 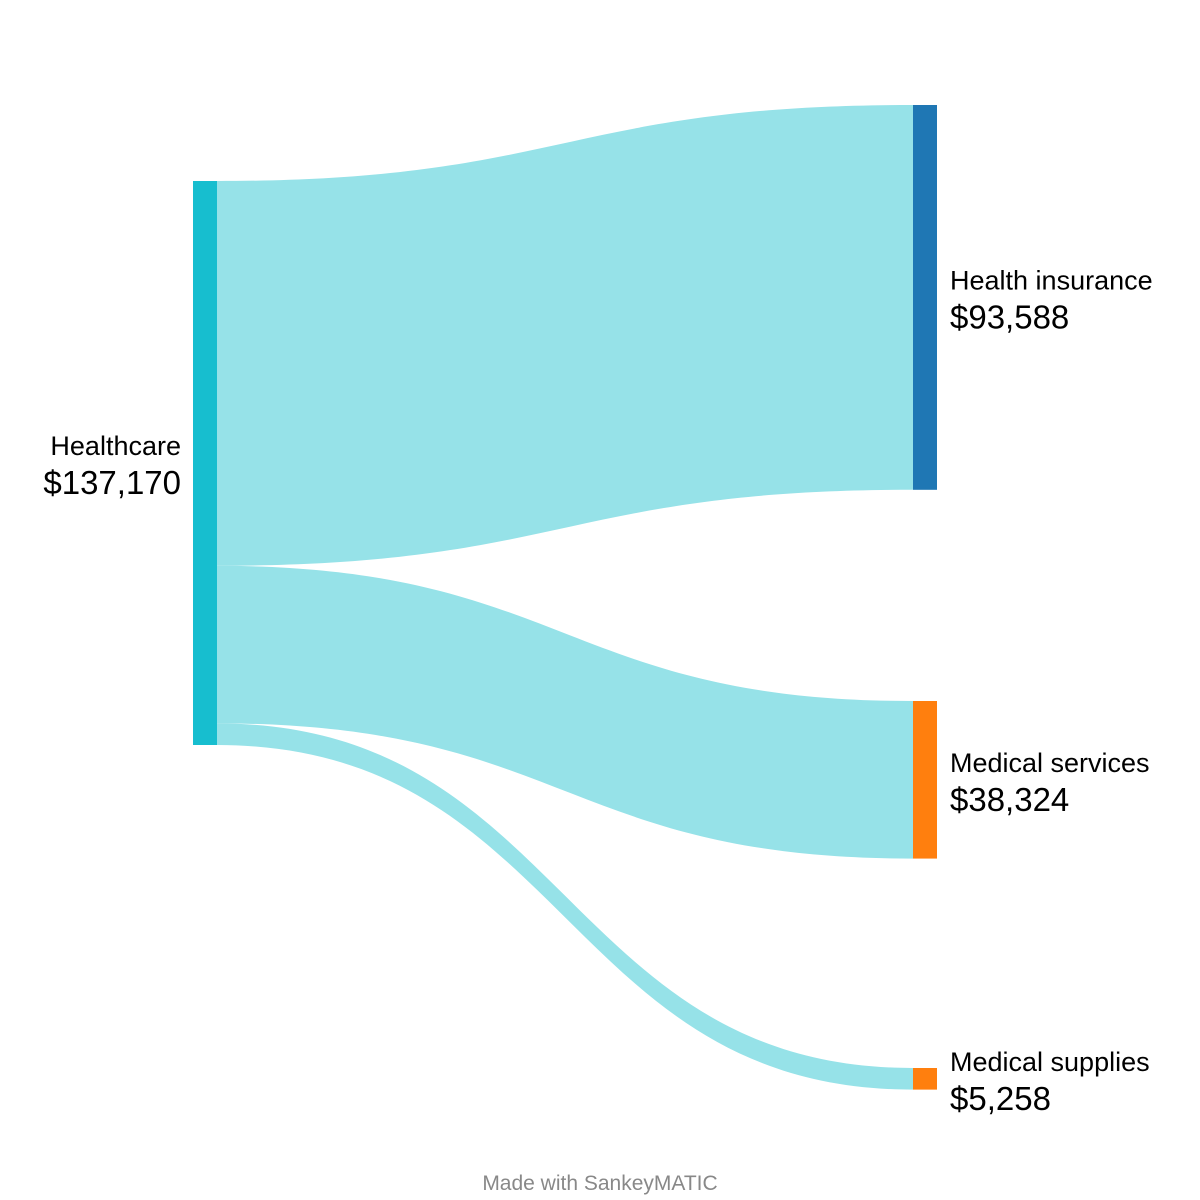 I want to click on credit-text: Made with SankeyMATIC, so click(x=599, y=1183).